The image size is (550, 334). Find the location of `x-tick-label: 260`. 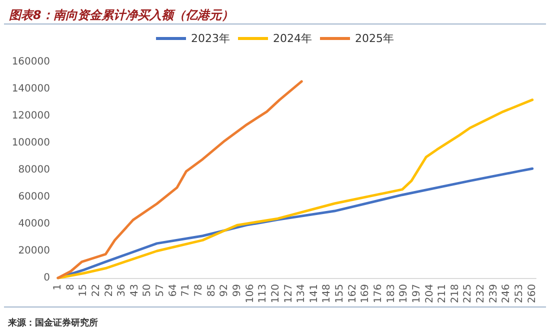

x-tick-label: 260 is located at coordinates (532, 294).